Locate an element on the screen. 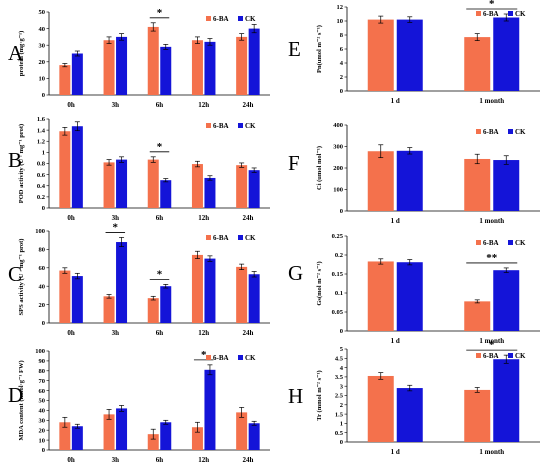  y-tick-label: 1.2 is located at coordinates (41, 141).